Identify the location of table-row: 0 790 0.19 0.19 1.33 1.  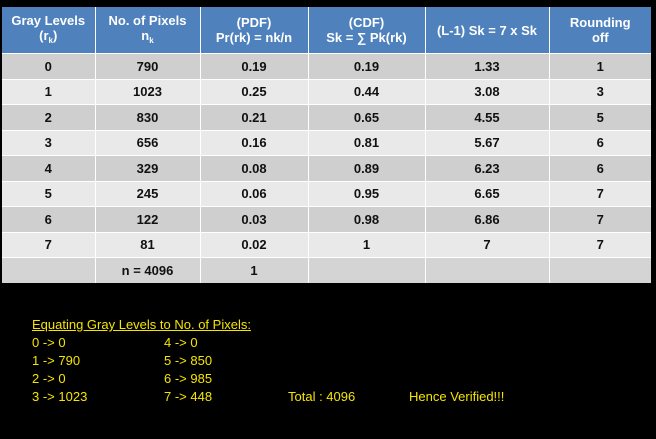
(326, 66).